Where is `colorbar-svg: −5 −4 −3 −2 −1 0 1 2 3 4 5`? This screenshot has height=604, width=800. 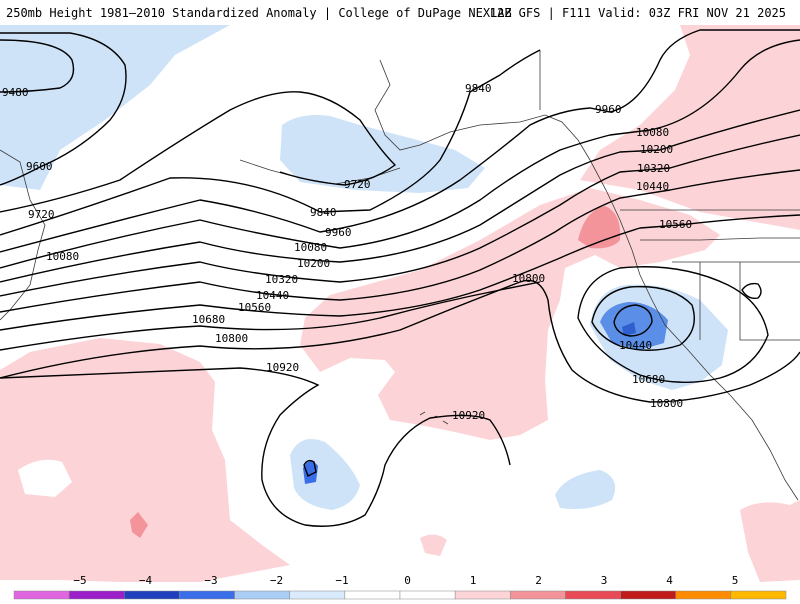
colorbar-svg: −5 −4 −3 −2 −1 0 1 2 3 4 5 is located at coordinates (400, 587).